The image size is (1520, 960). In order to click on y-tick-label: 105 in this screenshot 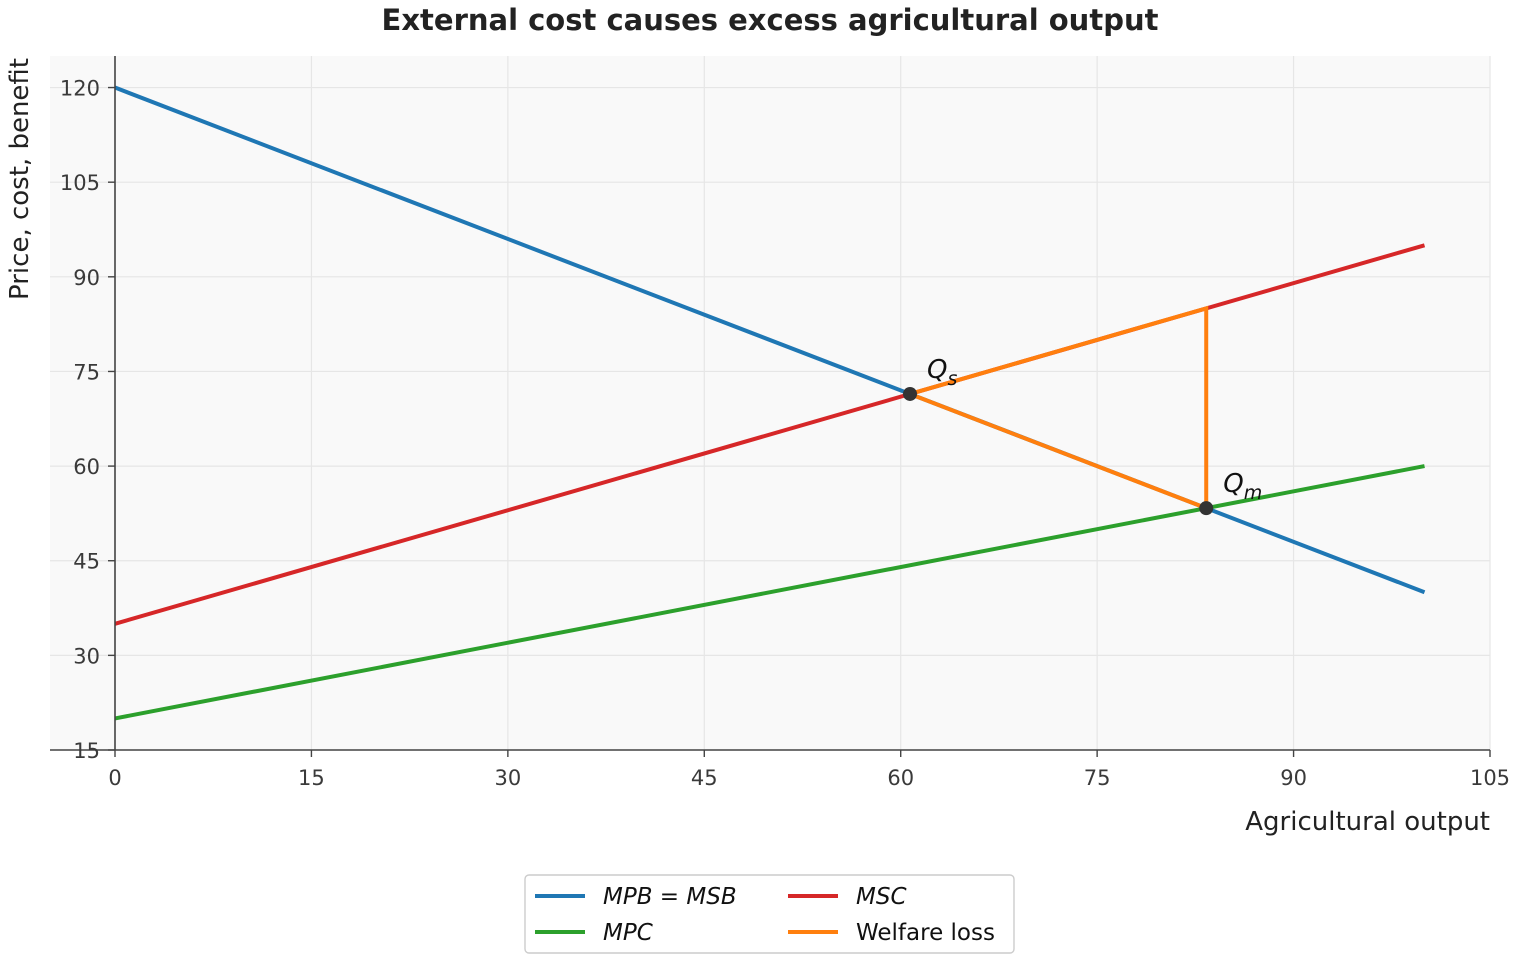, I will do `click(80, 183)`.